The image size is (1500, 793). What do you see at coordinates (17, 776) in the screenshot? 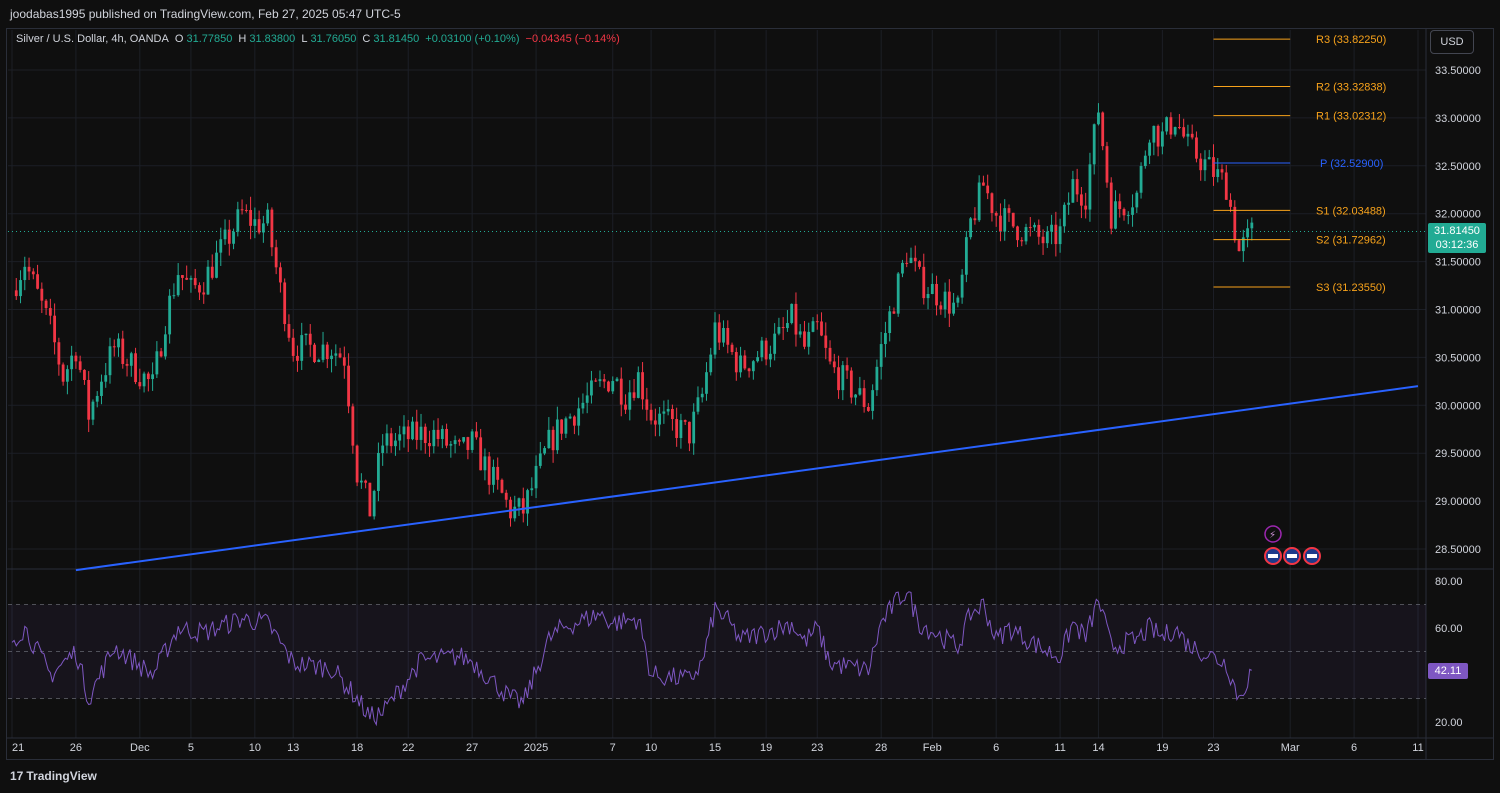
I see `tradingview-logo-icon: 17` at bounding box center [17, 776].